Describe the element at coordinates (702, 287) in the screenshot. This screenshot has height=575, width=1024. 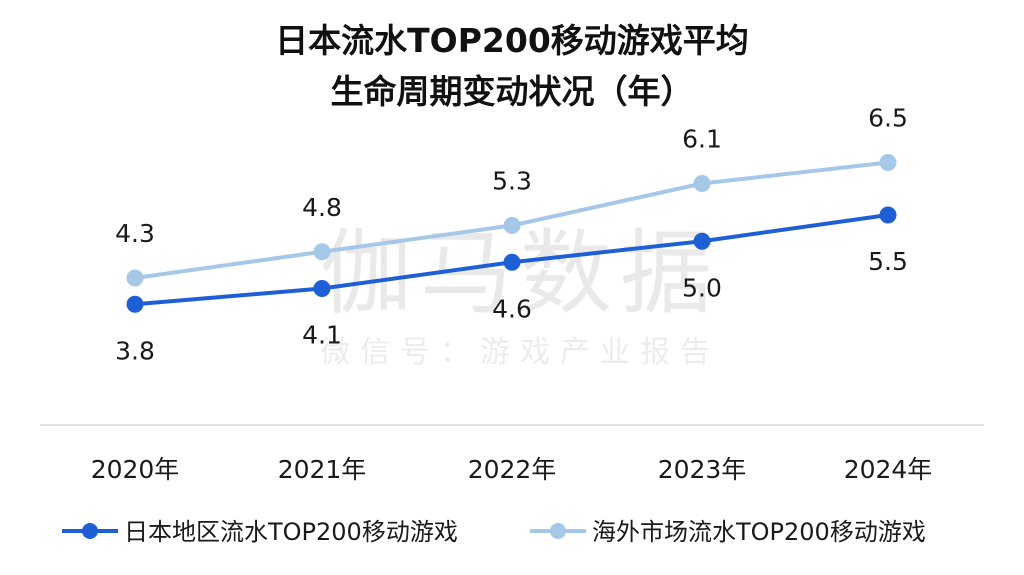
I see `data-label: 5.0` at that location.